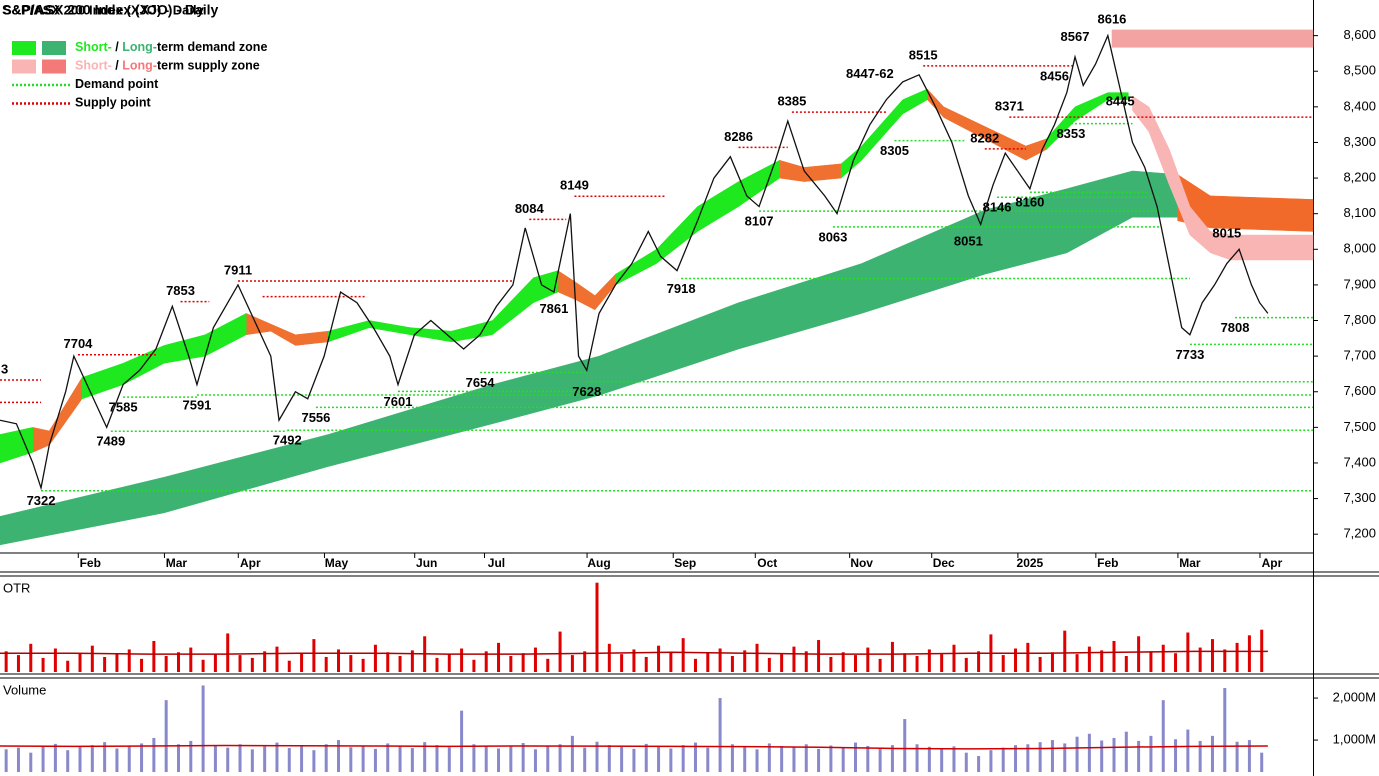 The width and height of the screenshot is (1379, 776). Describe the element at coordinates (287, 440) in the screenshot. I see `price-label: 7492` at that location.